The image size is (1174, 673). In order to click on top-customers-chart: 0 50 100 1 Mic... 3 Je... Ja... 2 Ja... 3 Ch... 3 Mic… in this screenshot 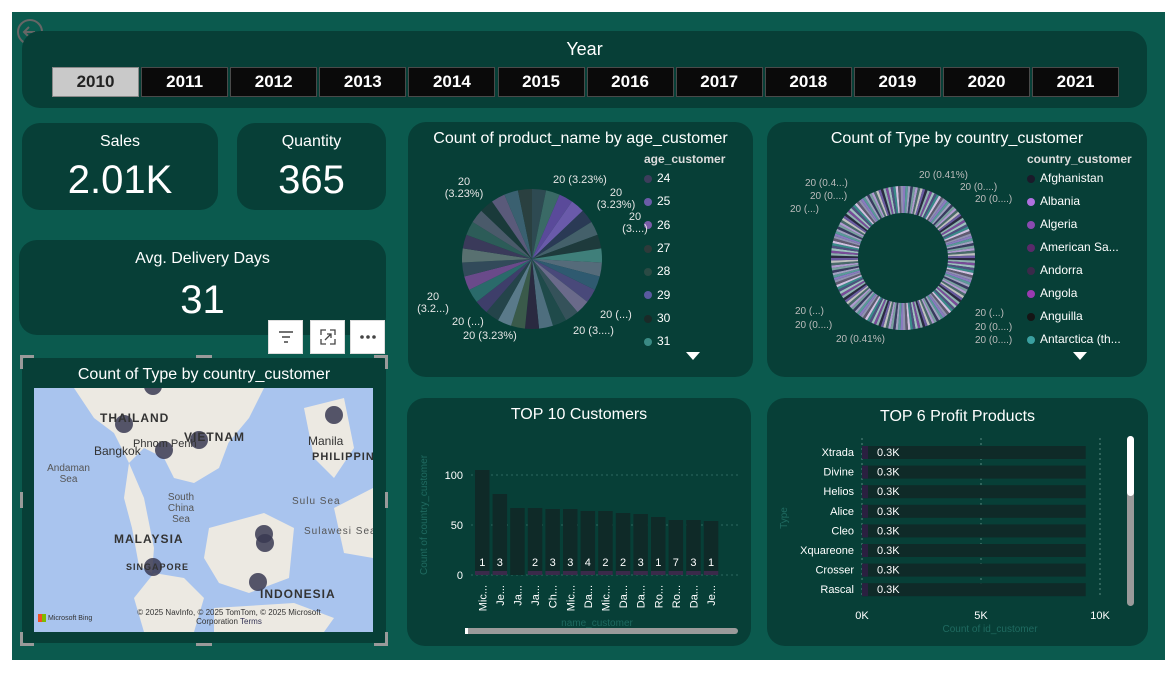, I will do `click(579, 538)`.